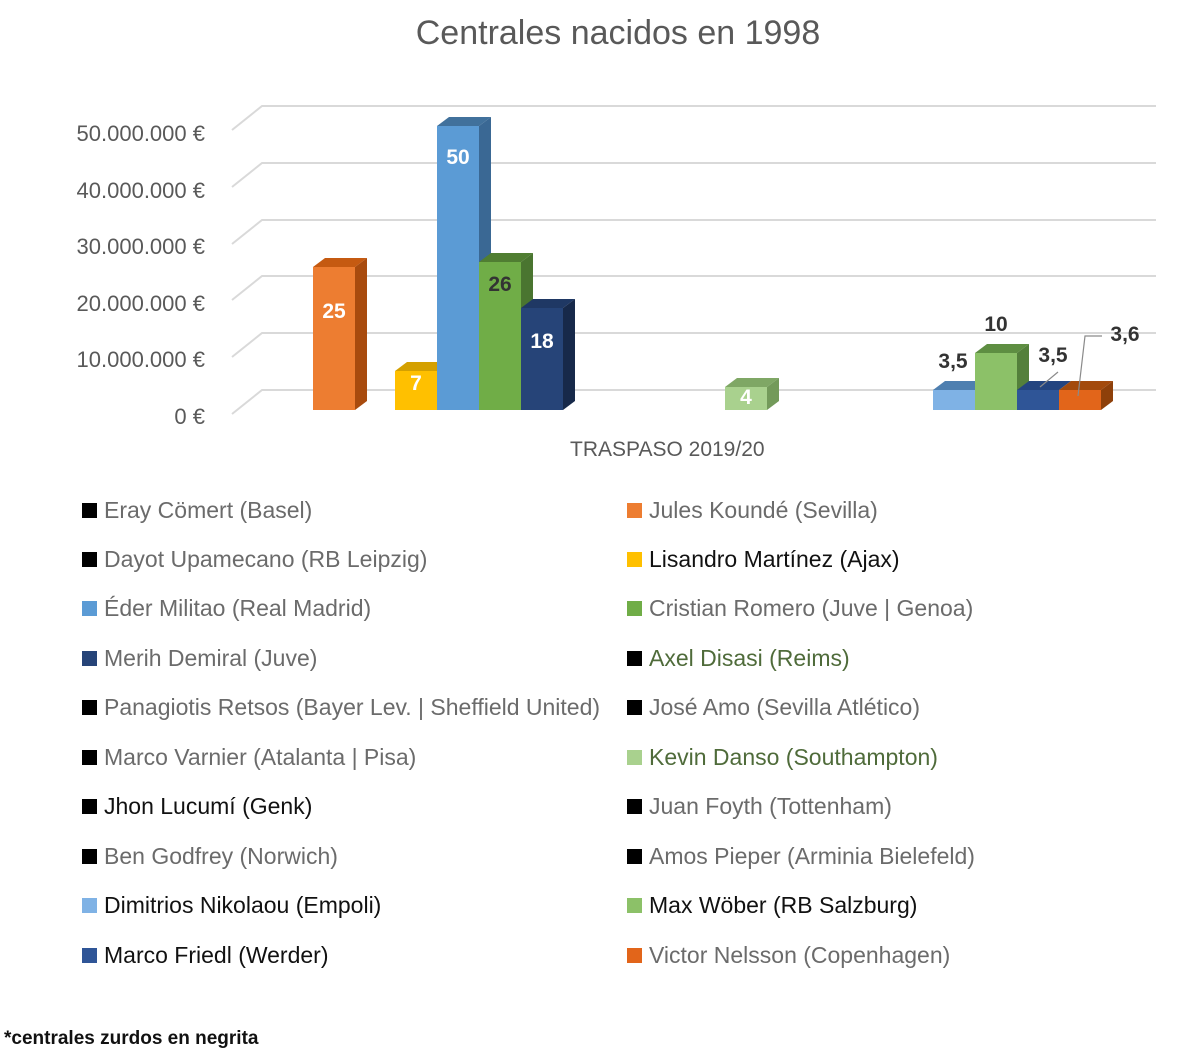 Image resolution: width=1200 pixels, height=1058 pixels. Describe the element at coordinates (458, 157) in the screenshot. I see `data-label-militao: 50` at that location.